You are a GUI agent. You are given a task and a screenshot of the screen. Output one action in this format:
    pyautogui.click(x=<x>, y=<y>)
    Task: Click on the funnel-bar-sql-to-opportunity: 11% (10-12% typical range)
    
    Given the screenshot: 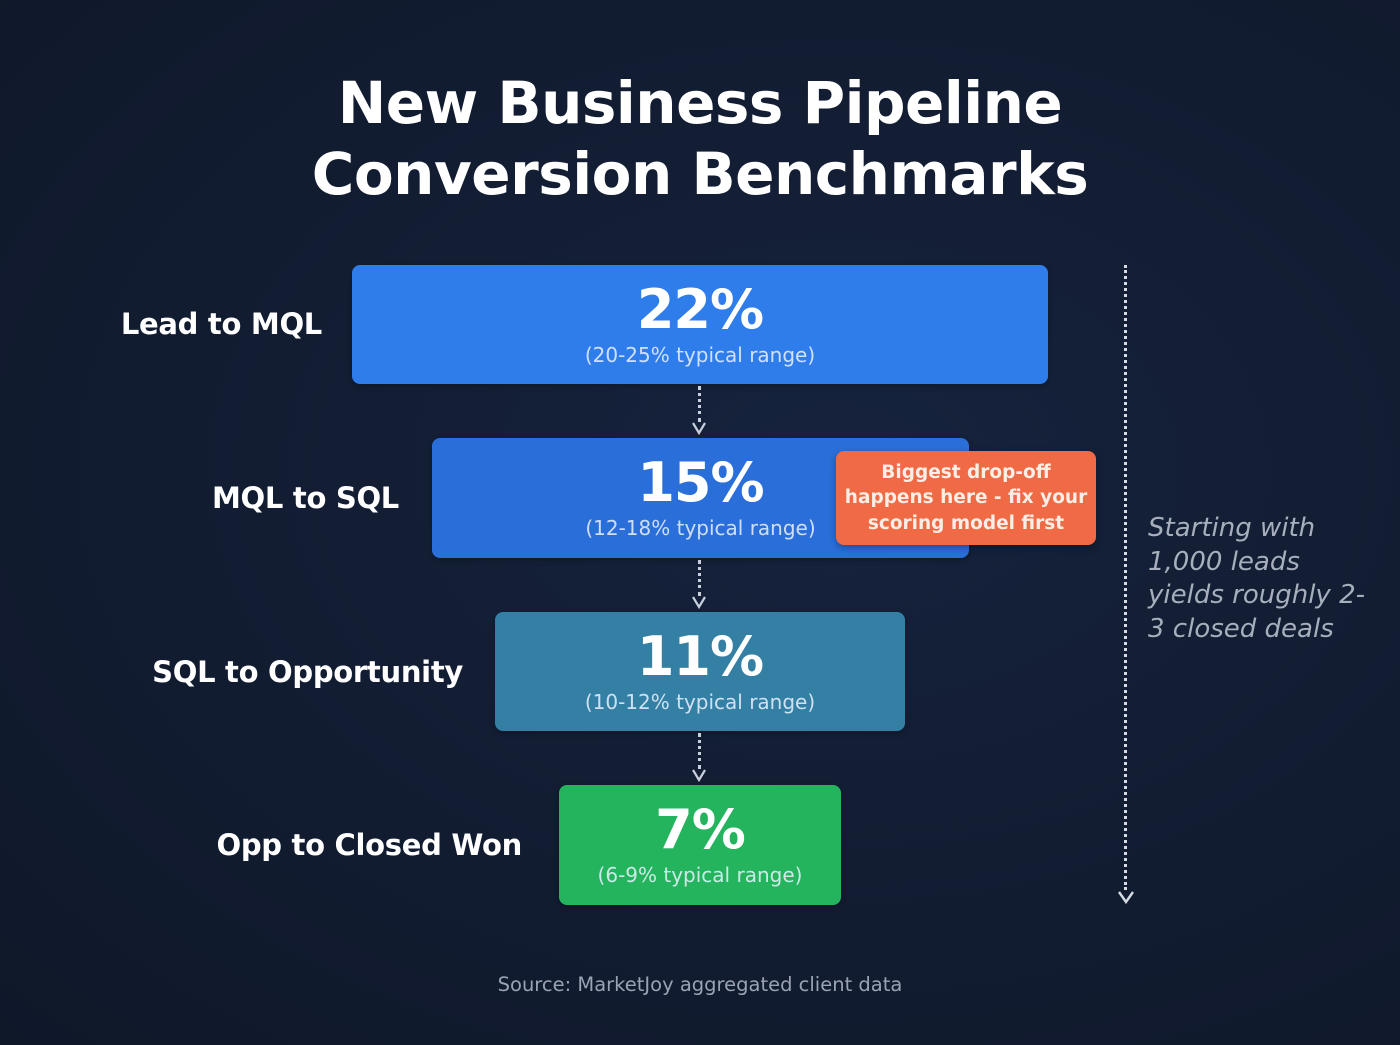 What is the action you would take?
    pyautogui.click(x=700, y=671)
    